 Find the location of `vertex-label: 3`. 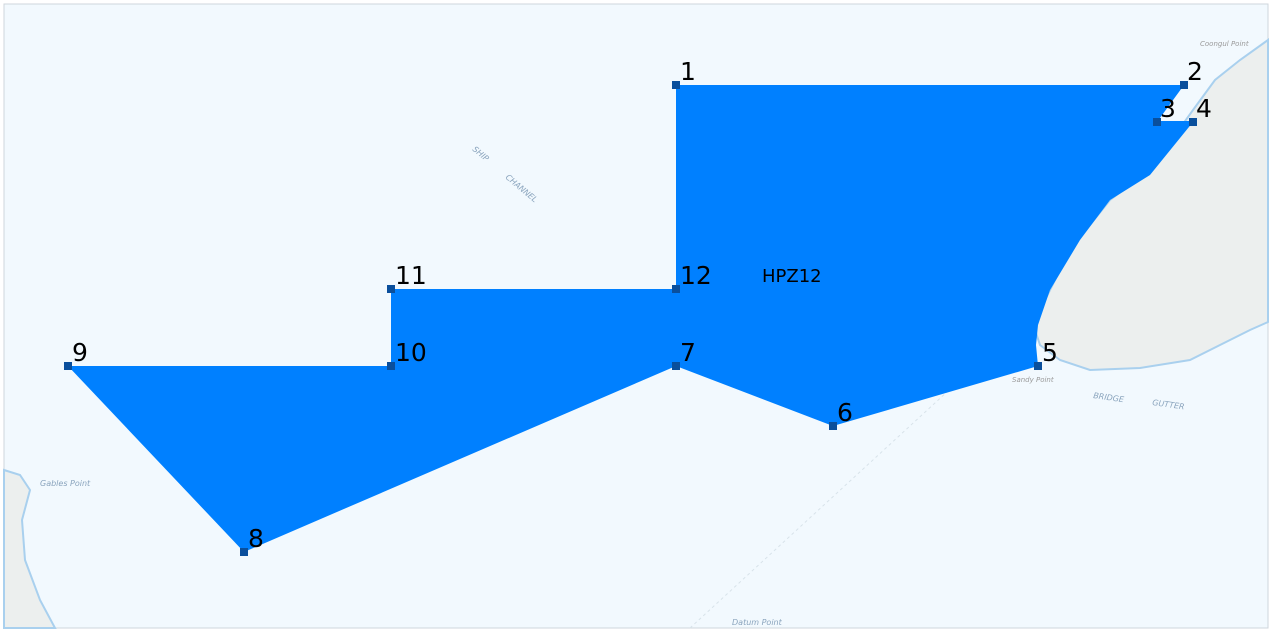

vertex-label: 3 is located at coordinates (1168, 108).